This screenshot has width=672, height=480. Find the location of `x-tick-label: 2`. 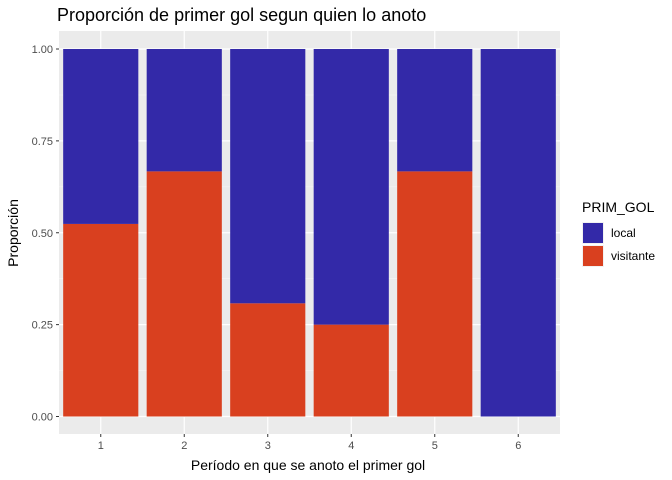

x-tick-label: 2 is located at coordinates (184, 446).